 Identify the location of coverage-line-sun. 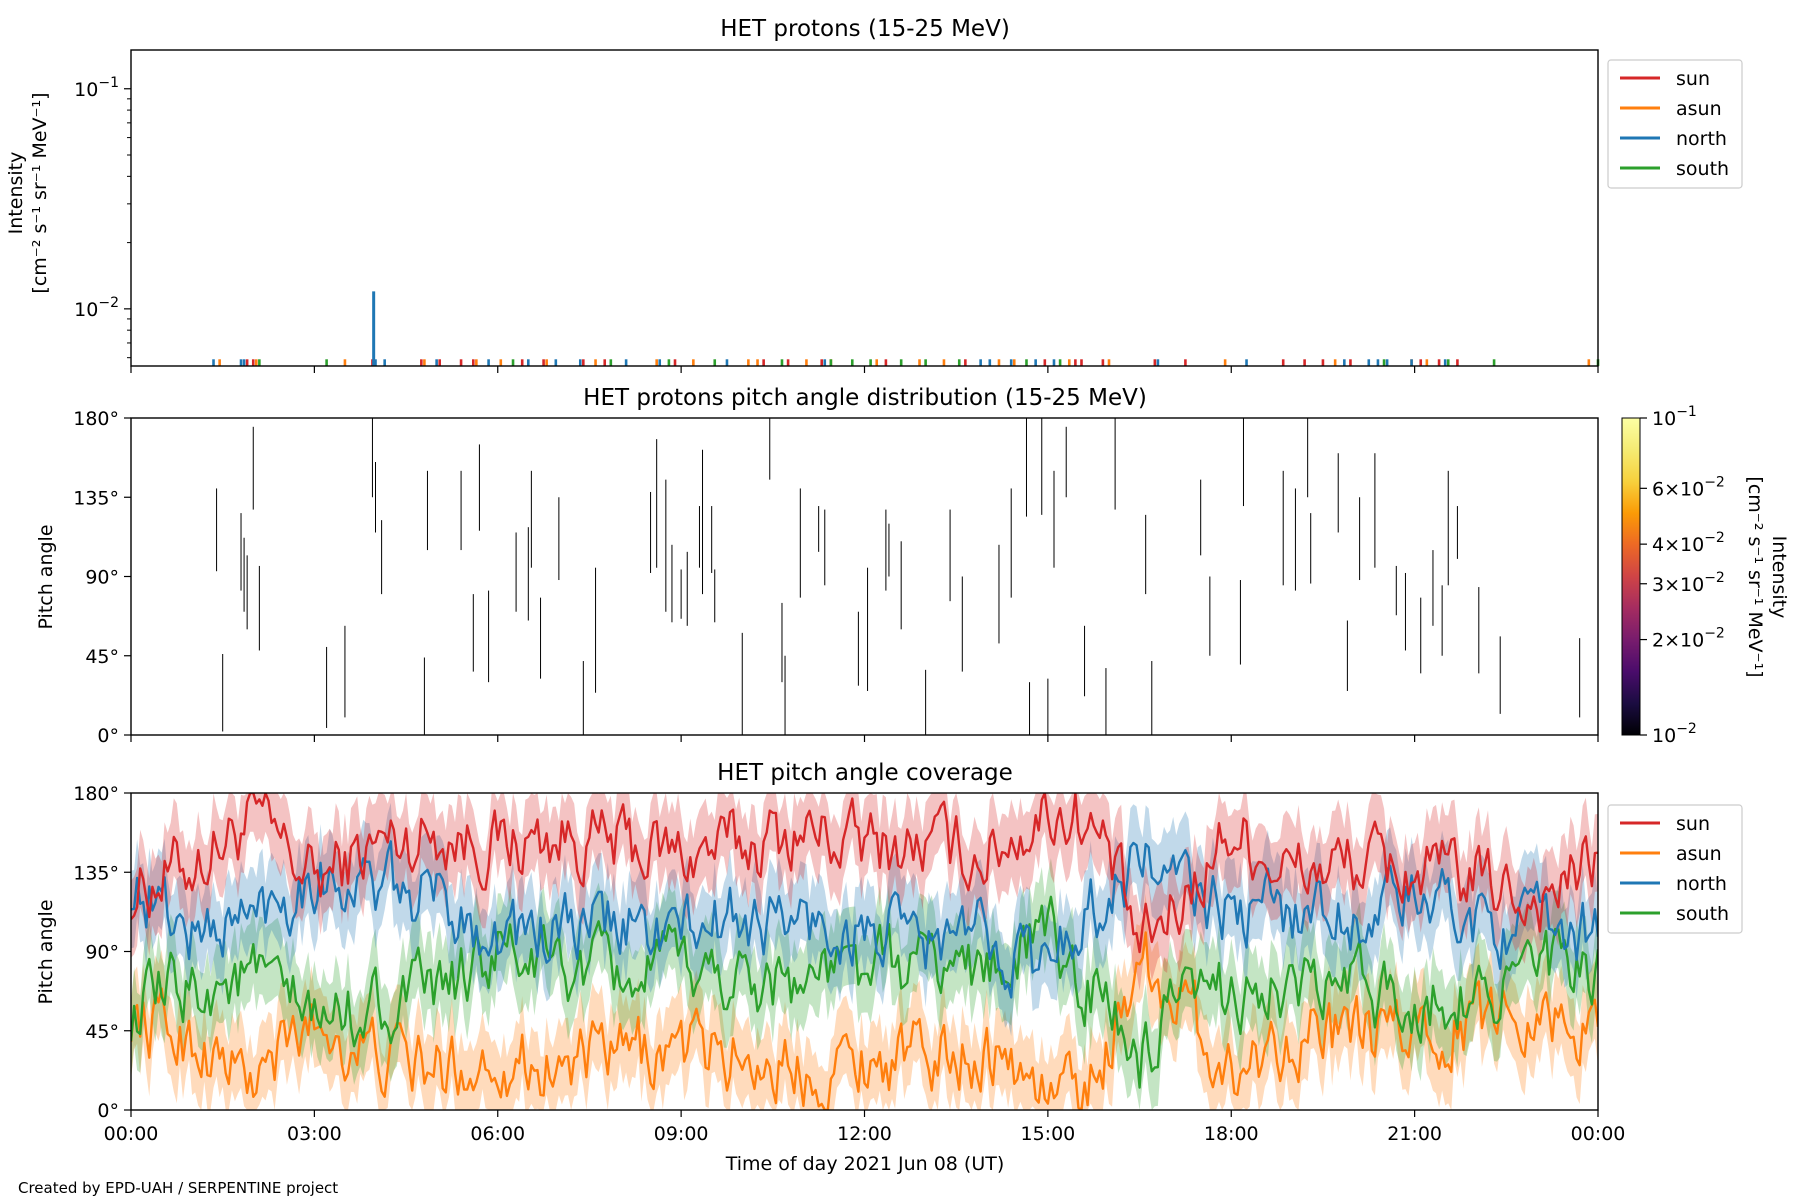
(864, 873).